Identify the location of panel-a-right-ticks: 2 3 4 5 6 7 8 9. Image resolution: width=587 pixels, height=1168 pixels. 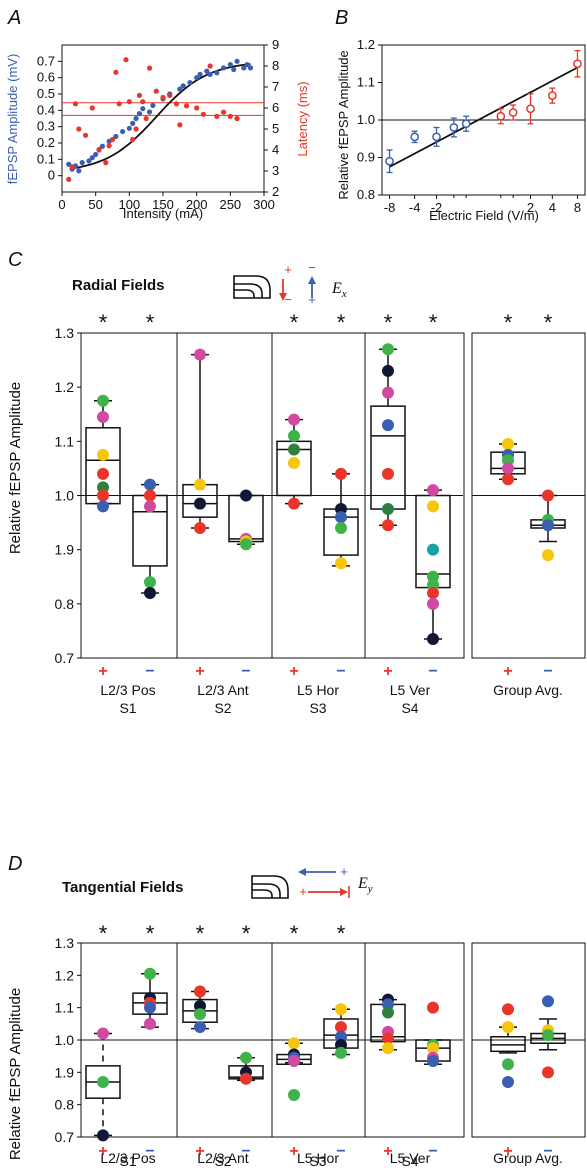
(271, 118).